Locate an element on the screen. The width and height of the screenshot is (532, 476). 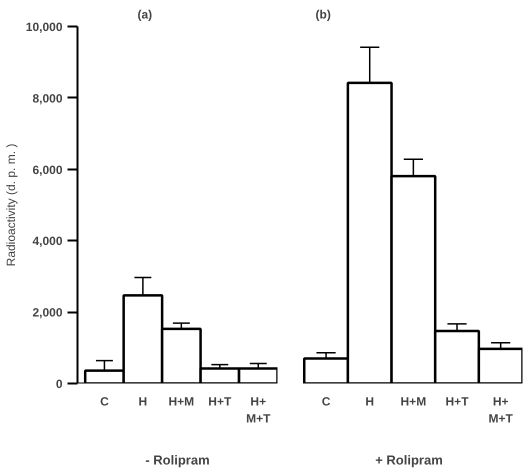
y-axis-title: Radioactivity (d. p. m. ) is located at coordinates (11, 205).